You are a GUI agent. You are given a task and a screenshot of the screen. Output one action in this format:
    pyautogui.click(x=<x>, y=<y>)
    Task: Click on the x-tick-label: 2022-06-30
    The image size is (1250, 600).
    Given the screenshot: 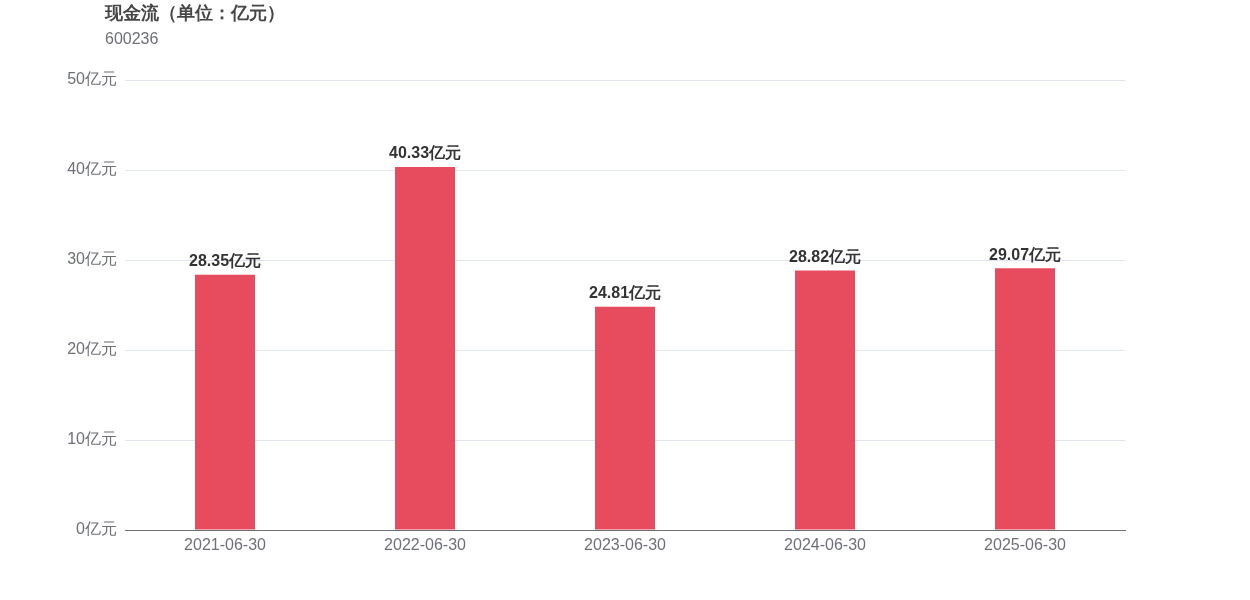 What is the action you would take?
    pyautogui.click(x=425, y=545)
    